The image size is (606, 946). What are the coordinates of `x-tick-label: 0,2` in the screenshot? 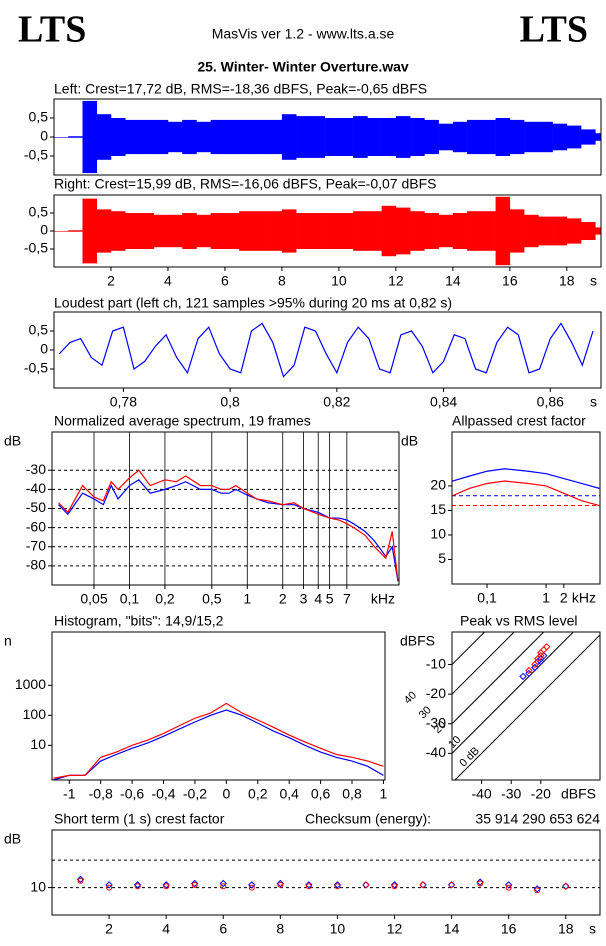 It's located at (258, 794).